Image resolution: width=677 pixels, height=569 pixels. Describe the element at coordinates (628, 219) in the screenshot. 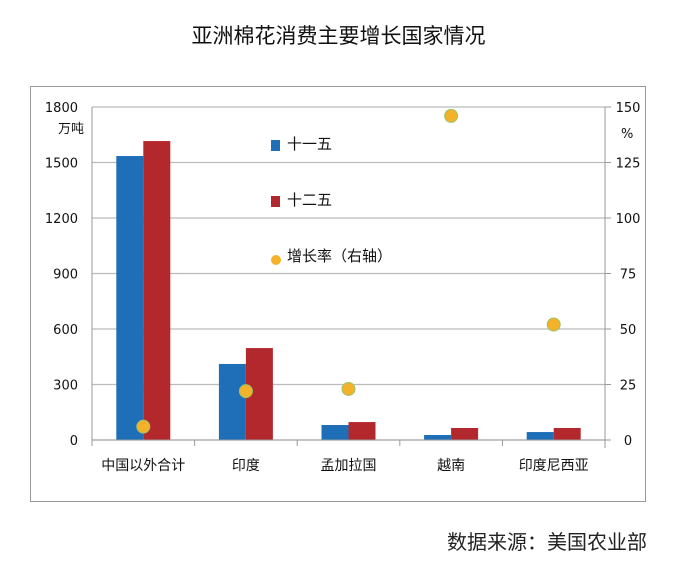

I see `y2-tick-label: 100` at that location.